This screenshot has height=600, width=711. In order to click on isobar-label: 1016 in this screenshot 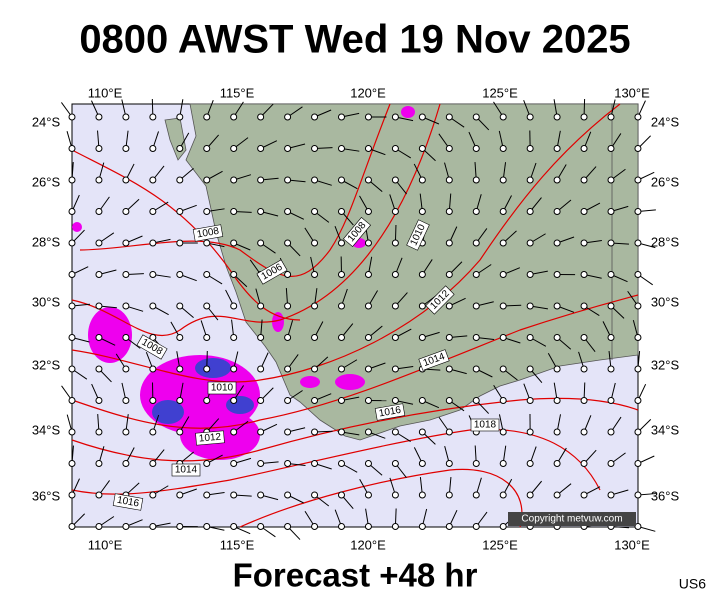, I will do `click(390, 412)`.